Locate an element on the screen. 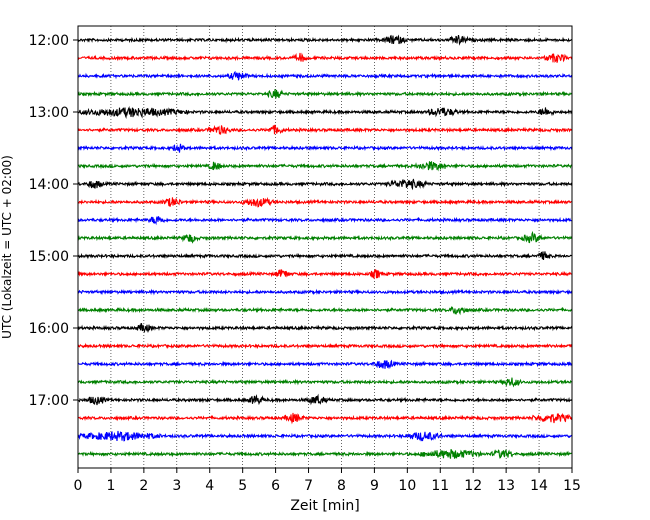  x-tick-label: 5 is located at coordinates (242, 486).